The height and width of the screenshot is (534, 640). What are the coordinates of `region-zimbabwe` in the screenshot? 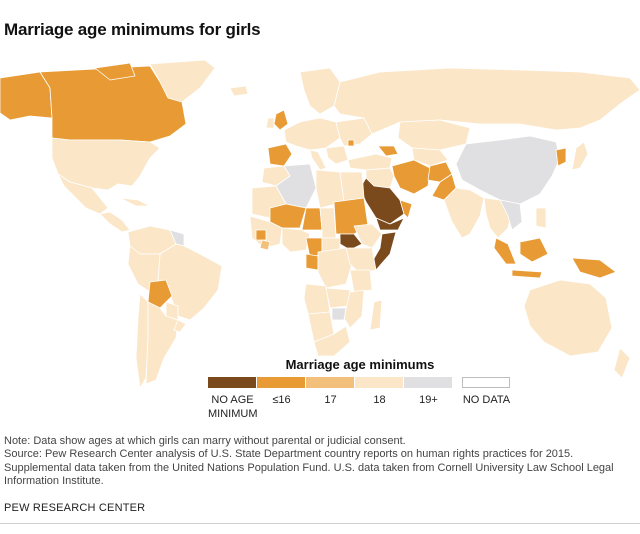 It's located at (339, 314).